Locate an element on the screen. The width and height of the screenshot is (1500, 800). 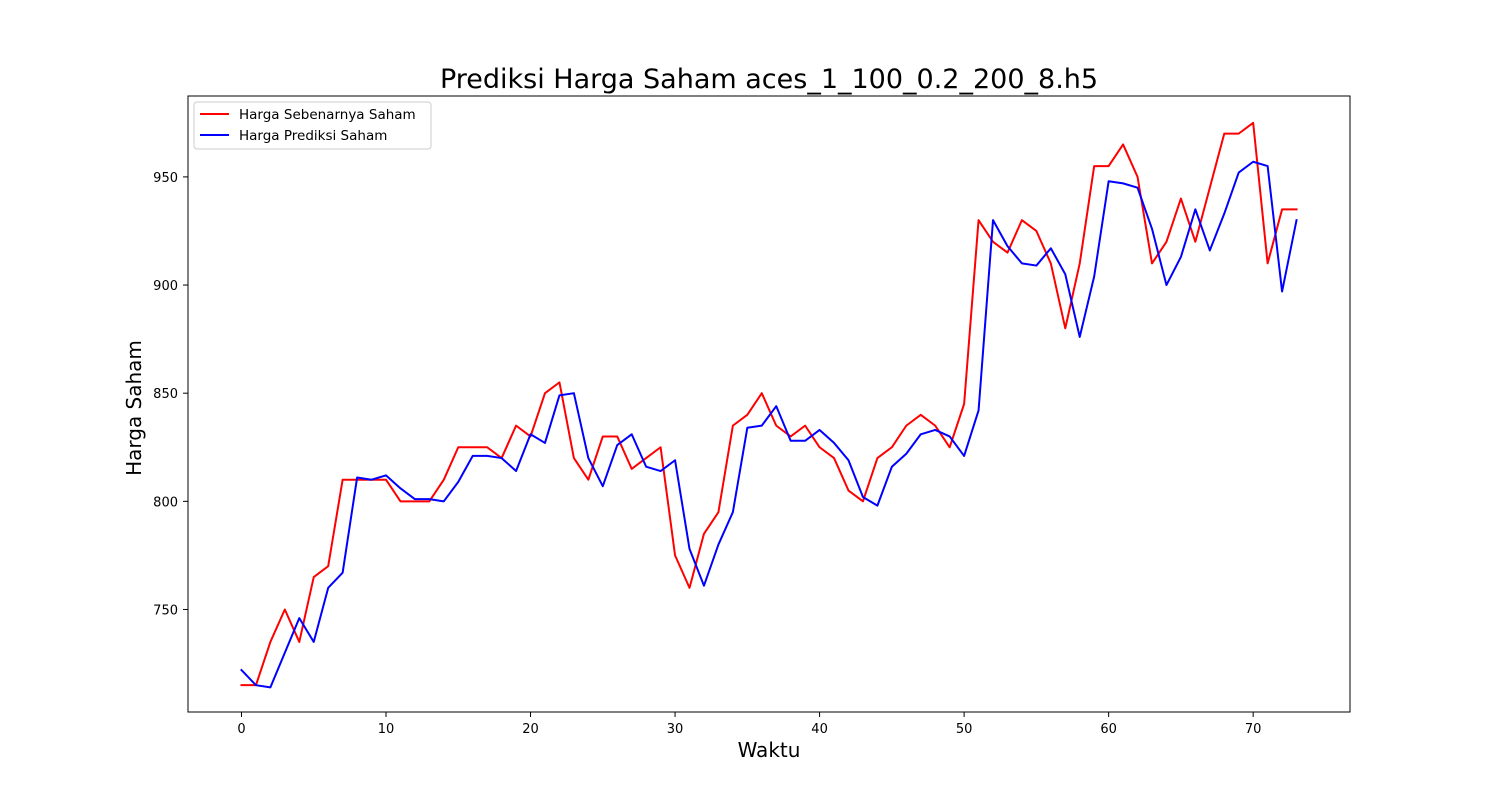
y-tick-label: 850 is located at coordinates (165, 394).